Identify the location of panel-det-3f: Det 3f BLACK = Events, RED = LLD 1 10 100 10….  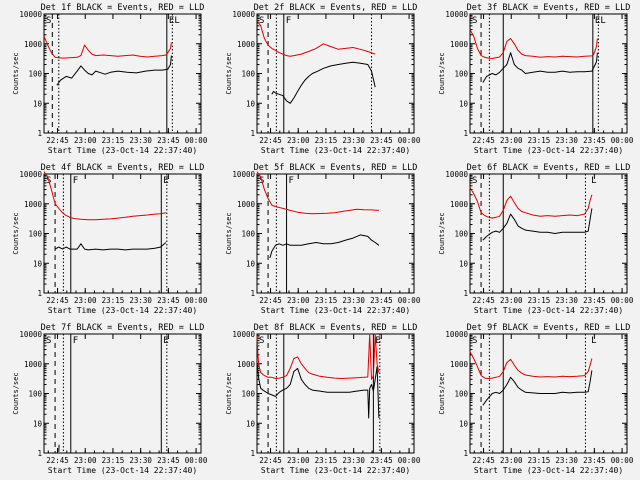
(536, 79).